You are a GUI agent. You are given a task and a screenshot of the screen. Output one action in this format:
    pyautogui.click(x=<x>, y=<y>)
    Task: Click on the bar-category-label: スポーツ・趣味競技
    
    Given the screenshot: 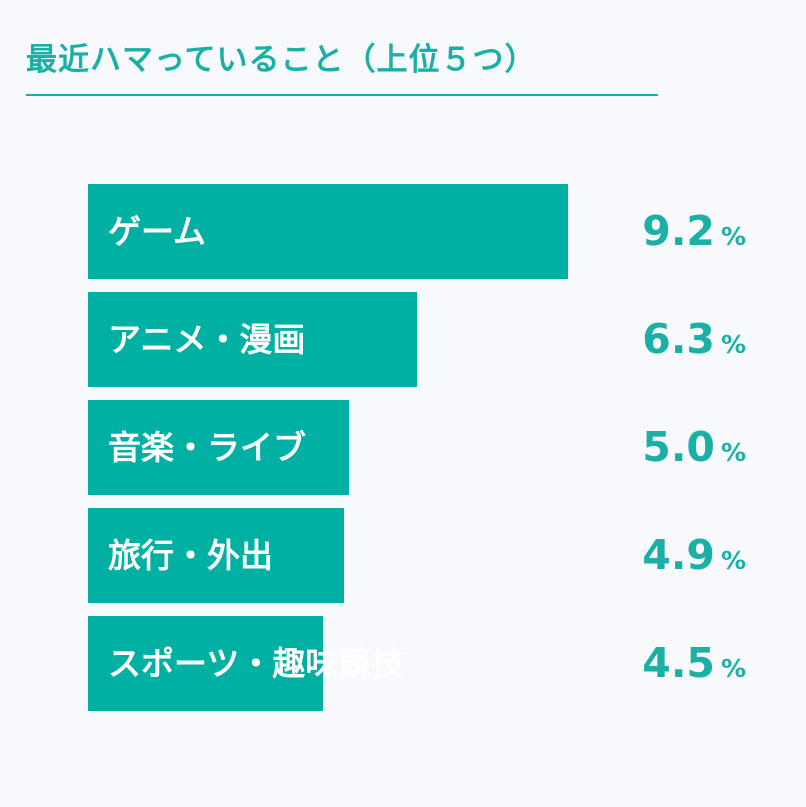 What is the action you would take?
    pyautogui.click(x=256, y=663)
    